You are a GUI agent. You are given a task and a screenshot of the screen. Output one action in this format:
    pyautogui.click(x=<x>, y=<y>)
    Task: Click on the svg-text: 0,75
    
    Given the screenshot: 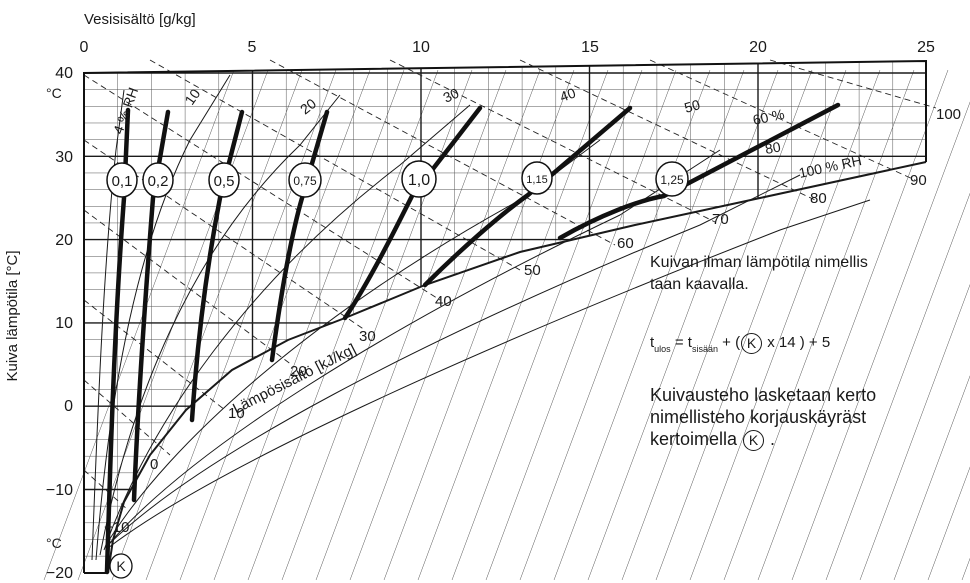 What is the action you would take?
    pyautogui.click(x=305, y=181)
    